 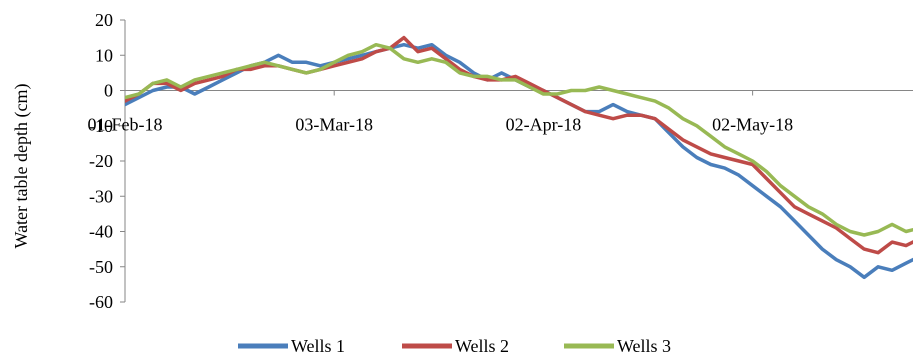 What do you see at coordinates (104, 55) in the screenshot?
I see `y-tick-label: 10` at bounding box center [104, 55].